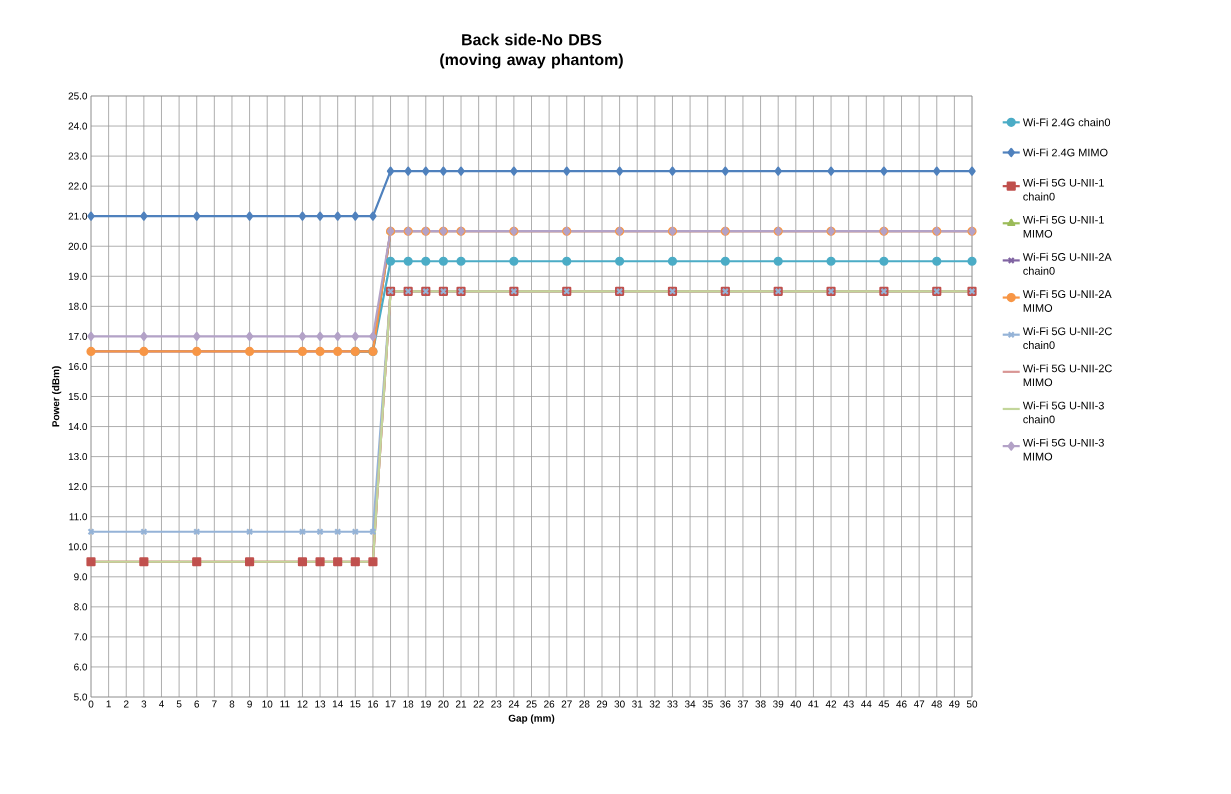 Image resolution: width=1231 pixels, height=794 pixels. I want to click on legend-label: Wi-Fi 5G U-NII-2A MIMO, so click(1067, 300).